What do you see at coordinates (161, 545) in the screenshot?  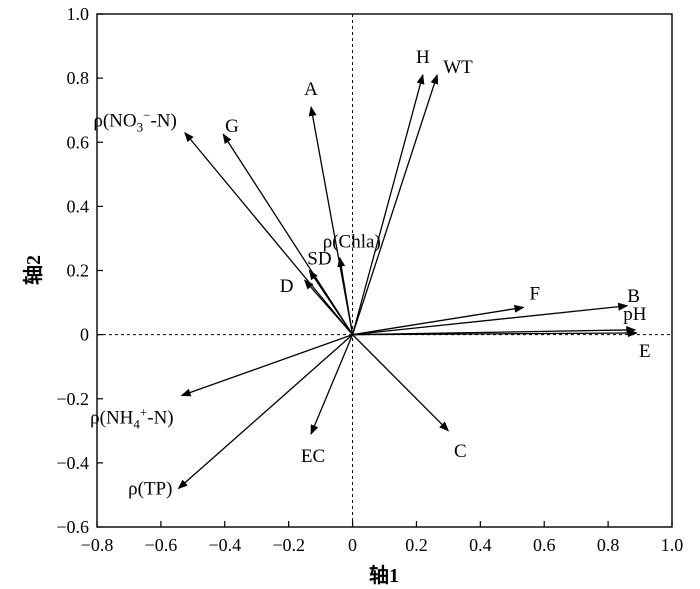 I see `x-tick-label: −0.6` at bounding box center [161, 545].